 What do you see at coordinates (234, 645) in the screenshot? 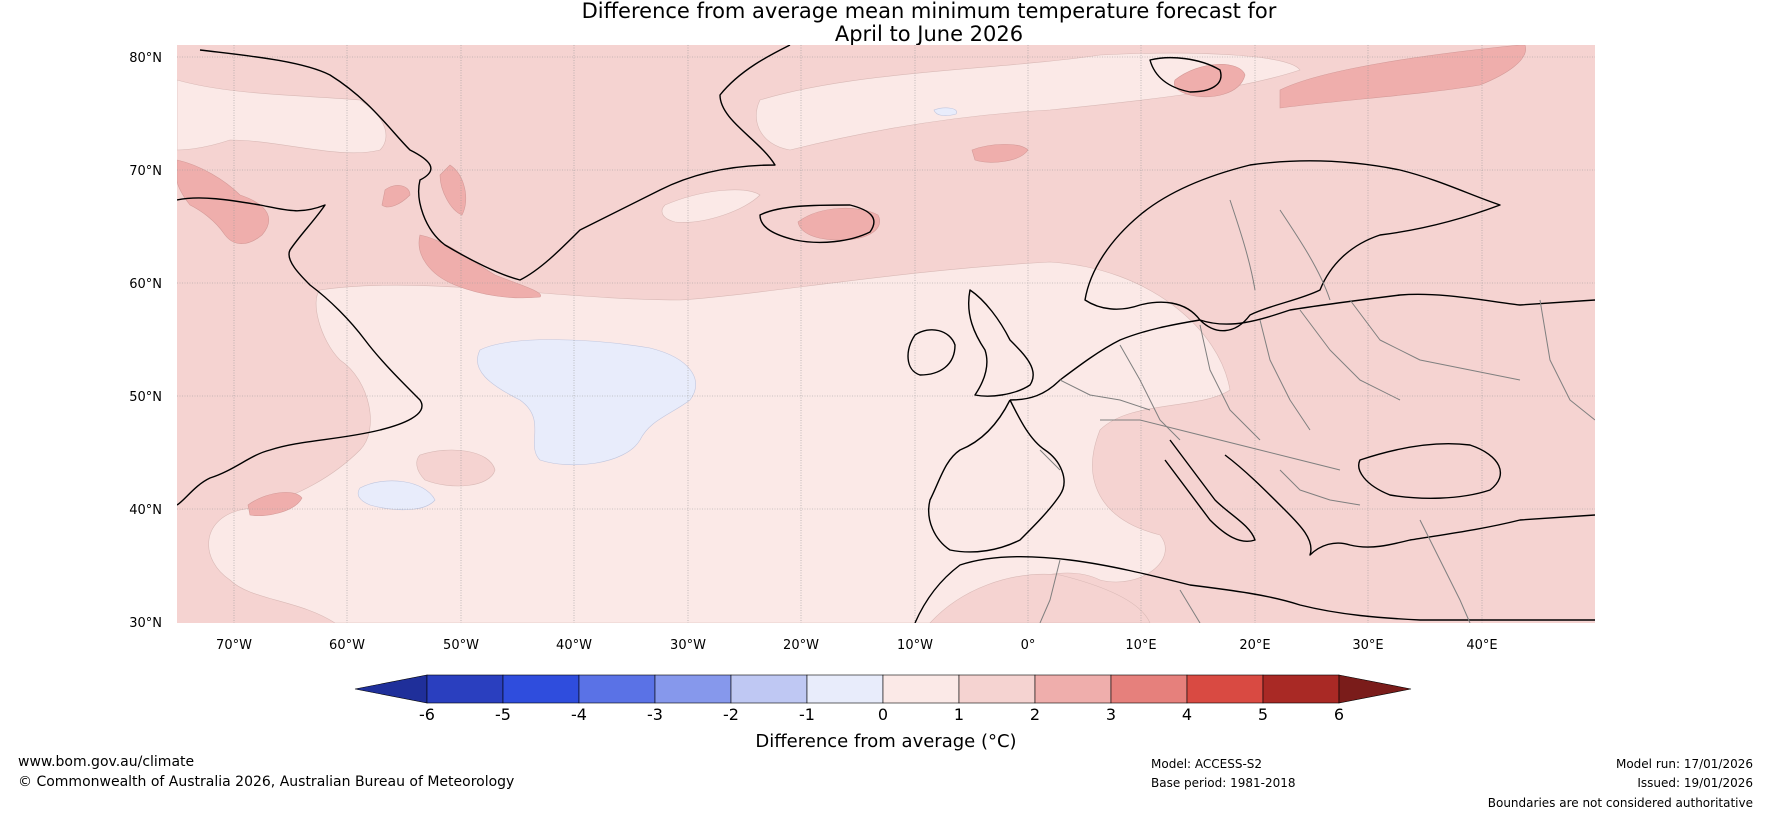
I see `lon-label: 70°W` at bounding box center [234, 645].